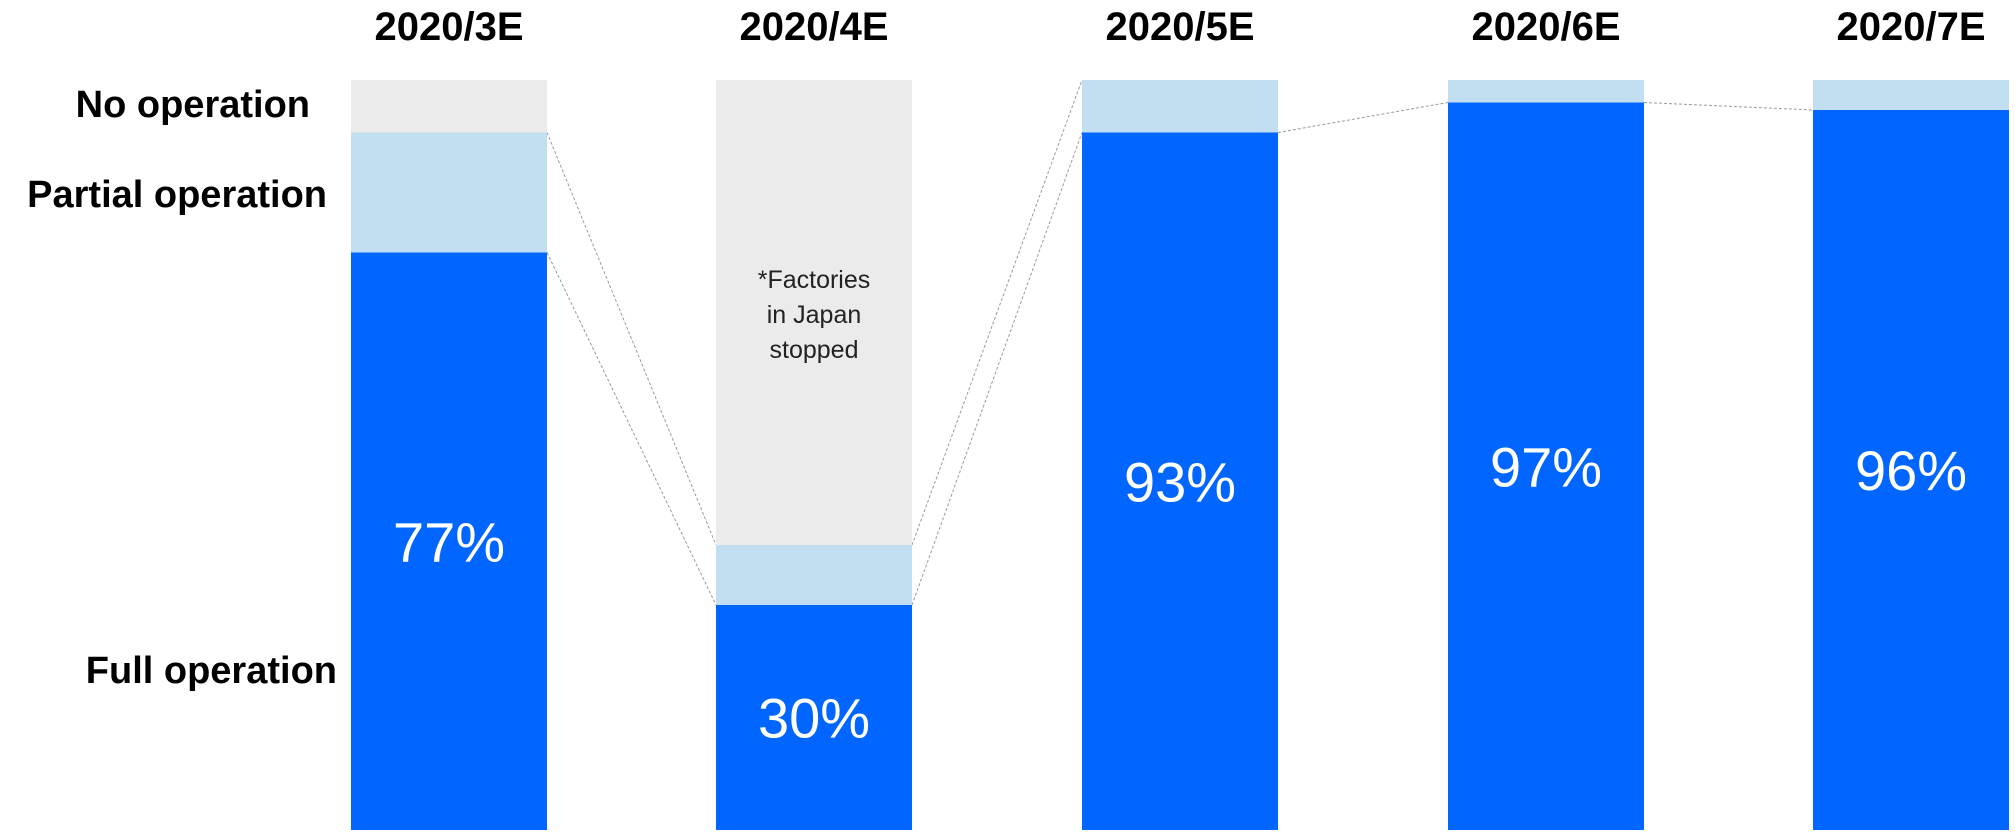 Image resolution: width=2015 pixels, height=837 pixels. I want to click on legend-label-no-operation: No operation, so click(193, 105).